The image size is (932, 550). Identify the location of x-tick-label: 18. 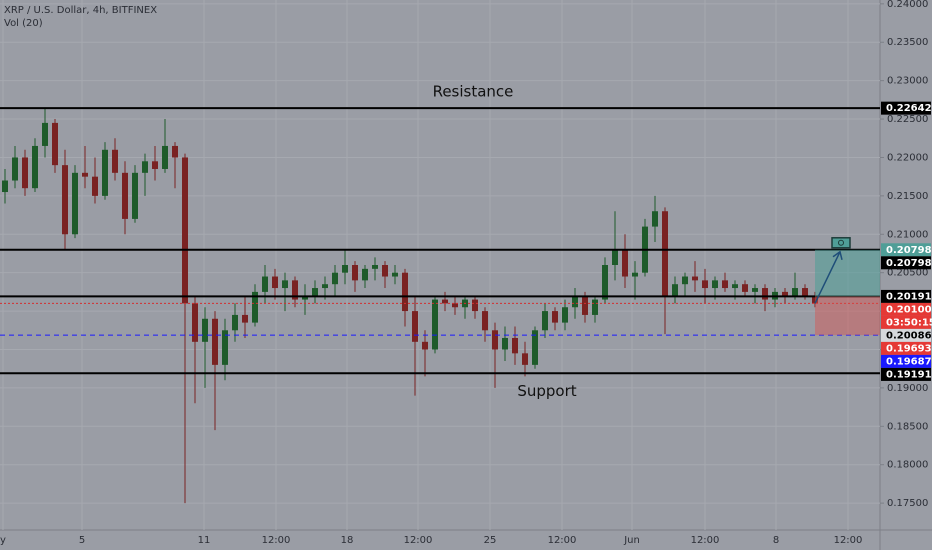
(347, 540).